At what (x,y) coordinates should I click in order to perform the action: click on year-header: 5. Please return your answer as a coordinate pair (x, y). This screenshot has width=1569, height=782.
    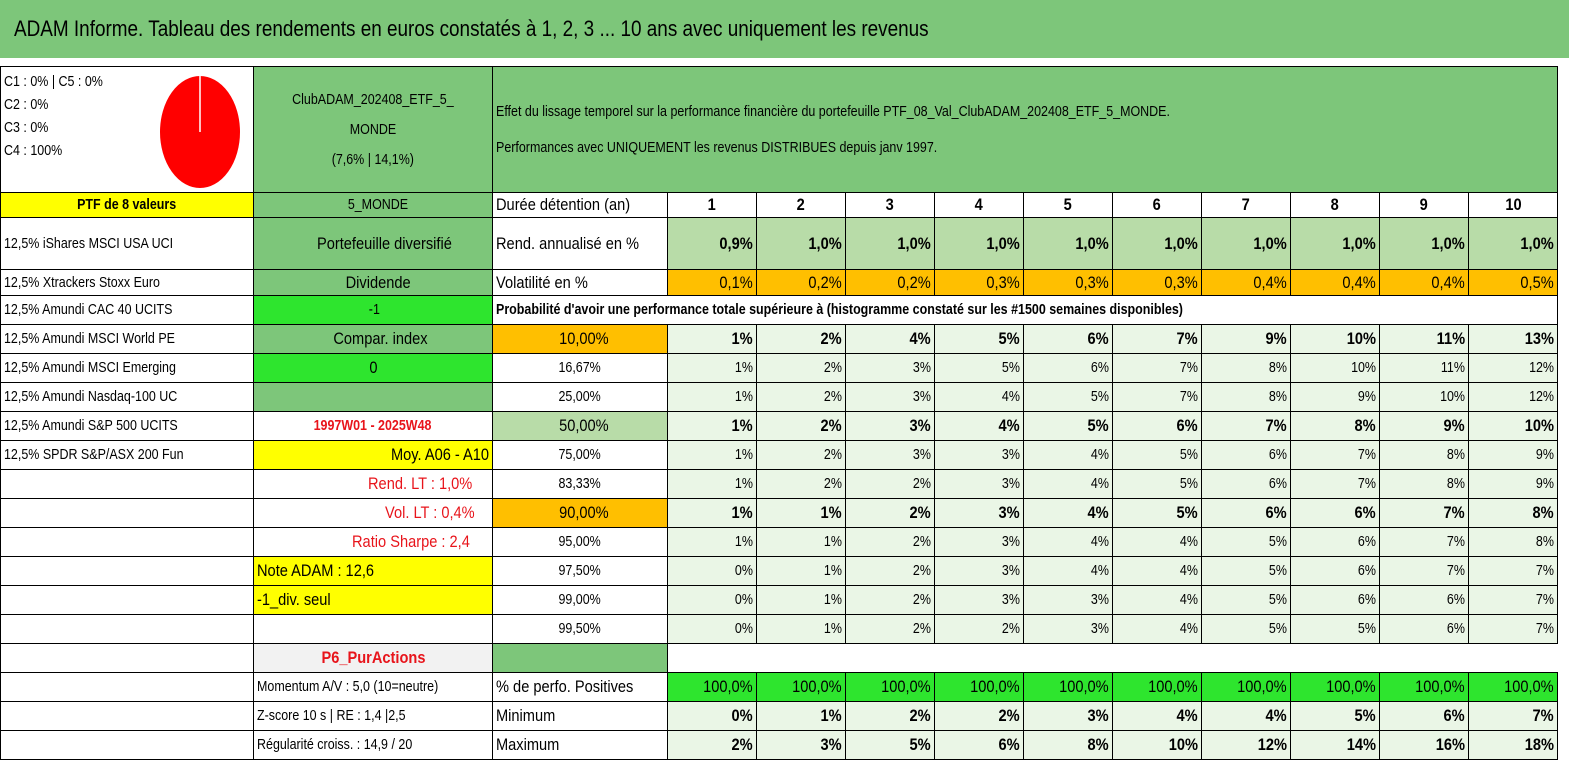
    Looking at the image, I should click on (1068, 205).